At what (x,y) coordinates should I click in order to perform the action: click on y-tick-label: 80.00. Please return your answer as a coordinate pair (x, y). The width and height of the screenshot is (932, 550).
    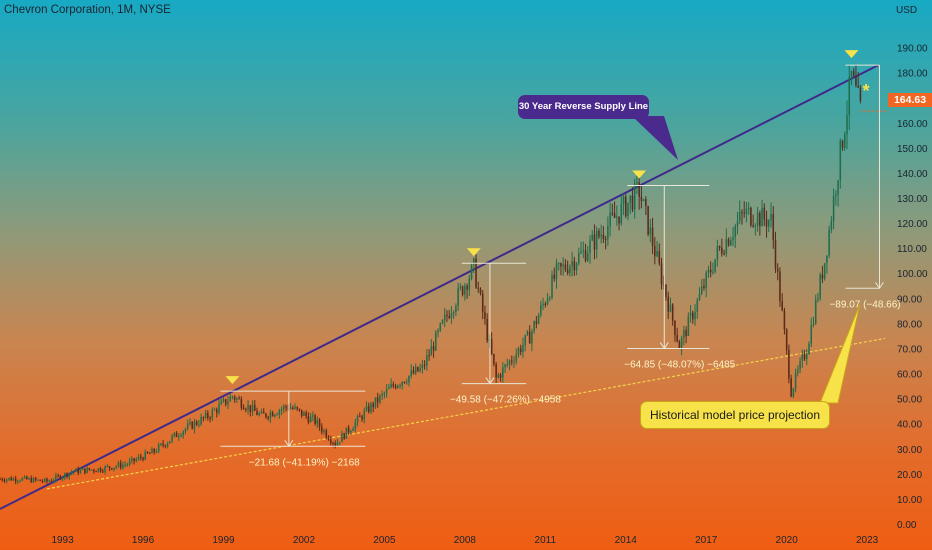
    Looking at the image, I should click on (909, 324).